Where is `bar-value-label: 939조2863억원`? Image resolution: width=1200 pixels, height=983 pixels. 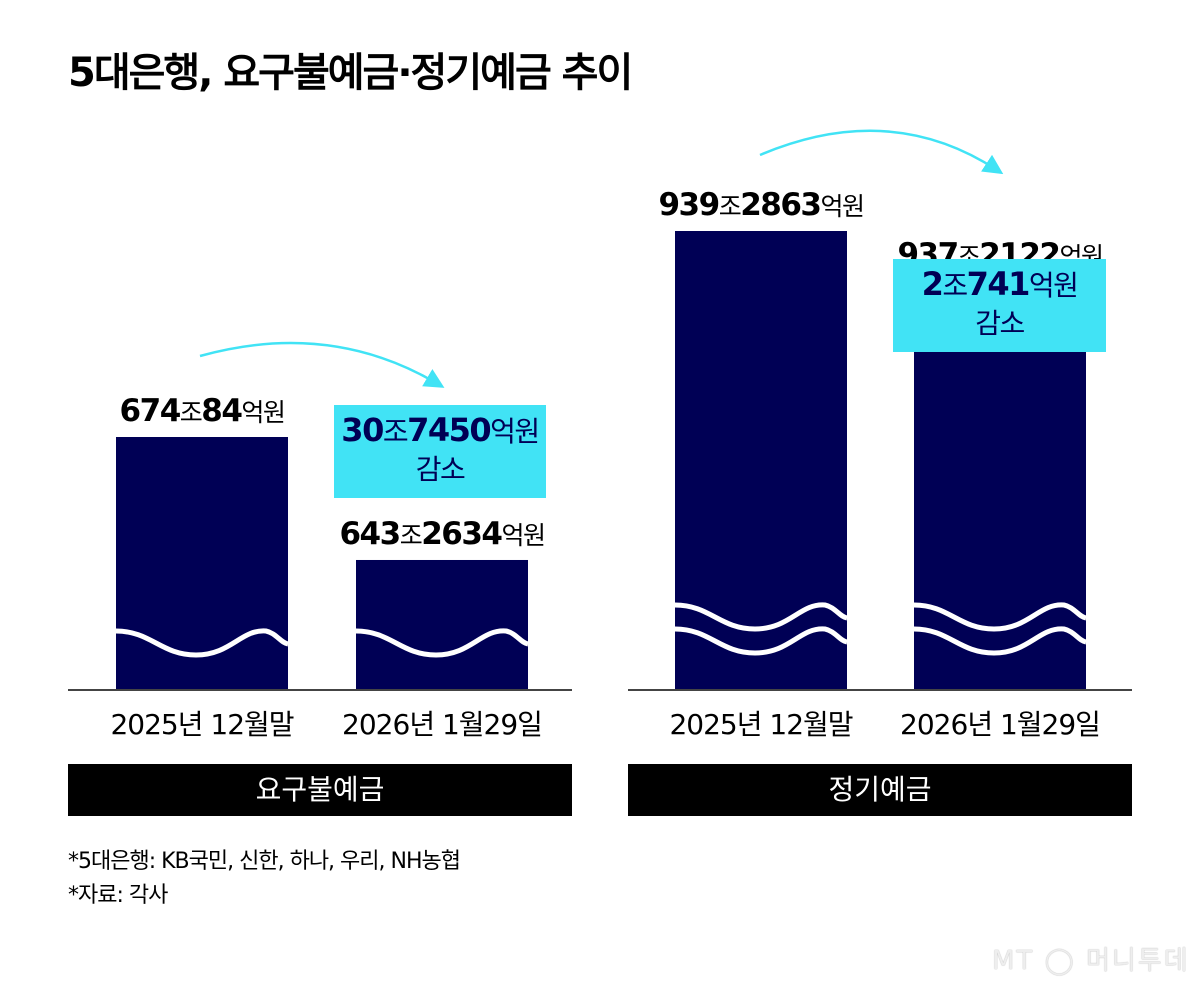 bar-value-label: 939조2863억원 is located at coordinates (761, 205).